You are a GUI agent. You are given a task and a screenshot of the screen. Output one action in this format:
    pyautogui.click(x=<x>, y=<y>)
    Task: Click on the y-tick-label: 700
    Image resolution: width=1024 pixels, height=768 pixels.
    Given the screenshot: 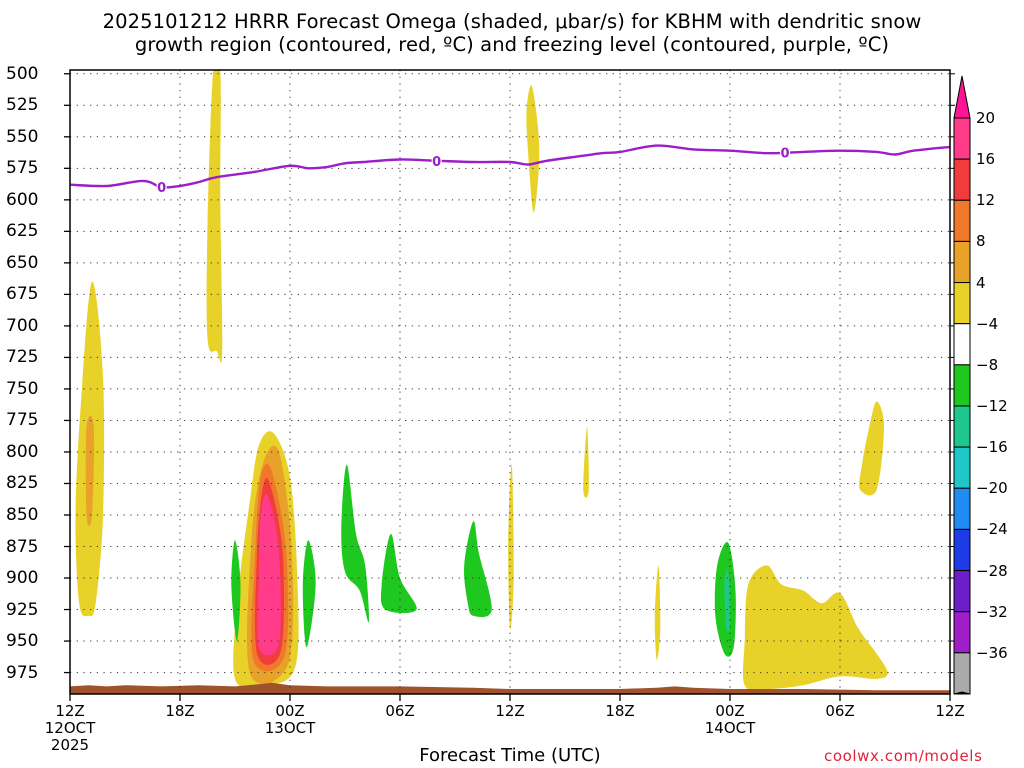 What is the action you would take?
    pyautogui.click(x=22, y=325)
    